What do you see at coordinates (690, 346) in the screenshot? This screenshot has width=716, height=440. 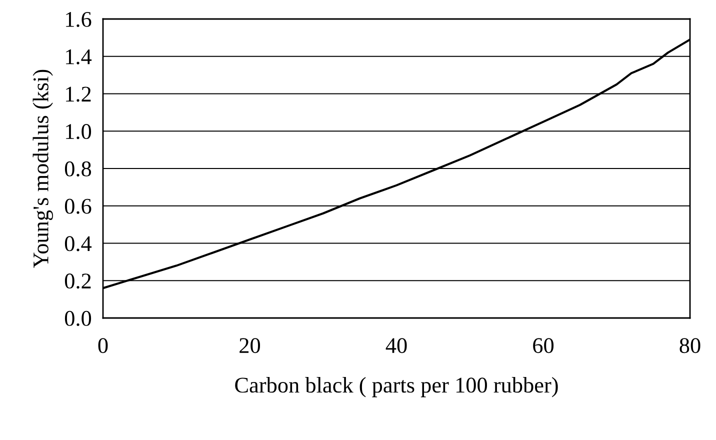 I see `x-tick-label: 80` at bounding box center [690, 346].